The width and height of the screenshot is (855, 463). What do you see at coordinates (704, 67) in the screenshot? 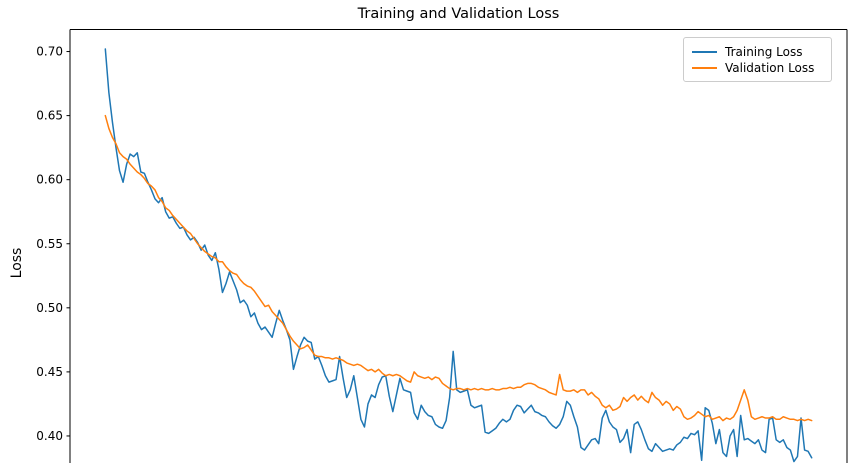
I see `validation-loss-swatch-icon` at bounding box center [704, 67].